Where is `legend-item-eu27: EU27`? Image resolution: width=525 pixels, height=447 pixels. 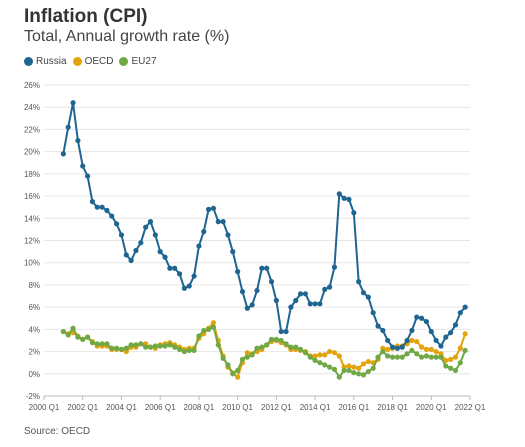
legend-item-eu27: EU27 is located at coordinates (138, 61).